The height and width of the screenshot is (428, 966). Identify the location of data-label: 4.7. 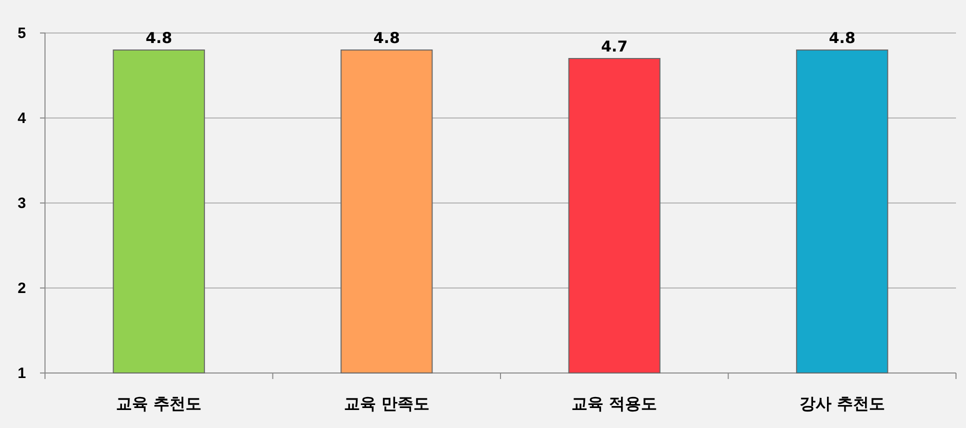
(614, 47).